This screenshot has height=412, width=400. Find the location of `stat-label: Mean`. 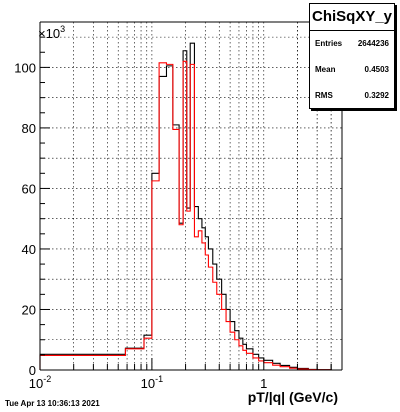

stat-label: Mean is located at coordinates (325, 69).